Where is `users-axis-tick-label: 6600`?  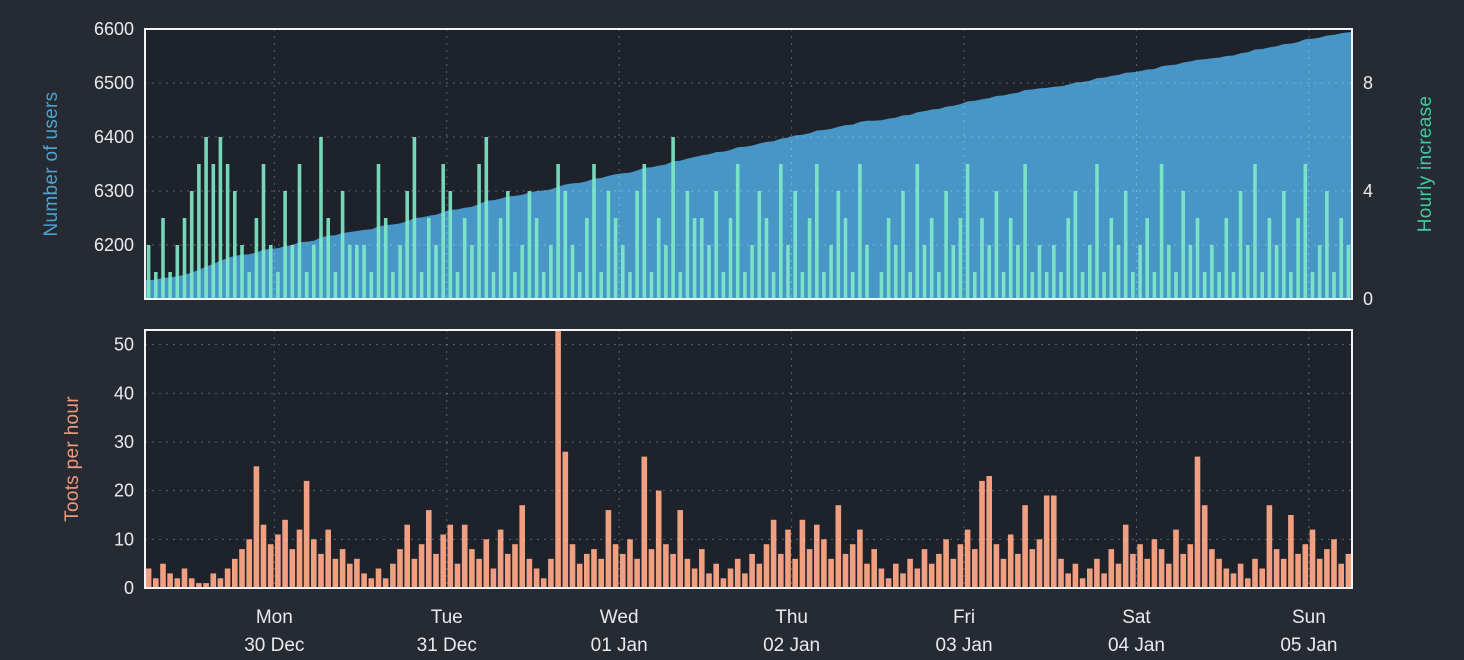
users-axis-tick-label: 6600 is located at coordinates (114, 29).